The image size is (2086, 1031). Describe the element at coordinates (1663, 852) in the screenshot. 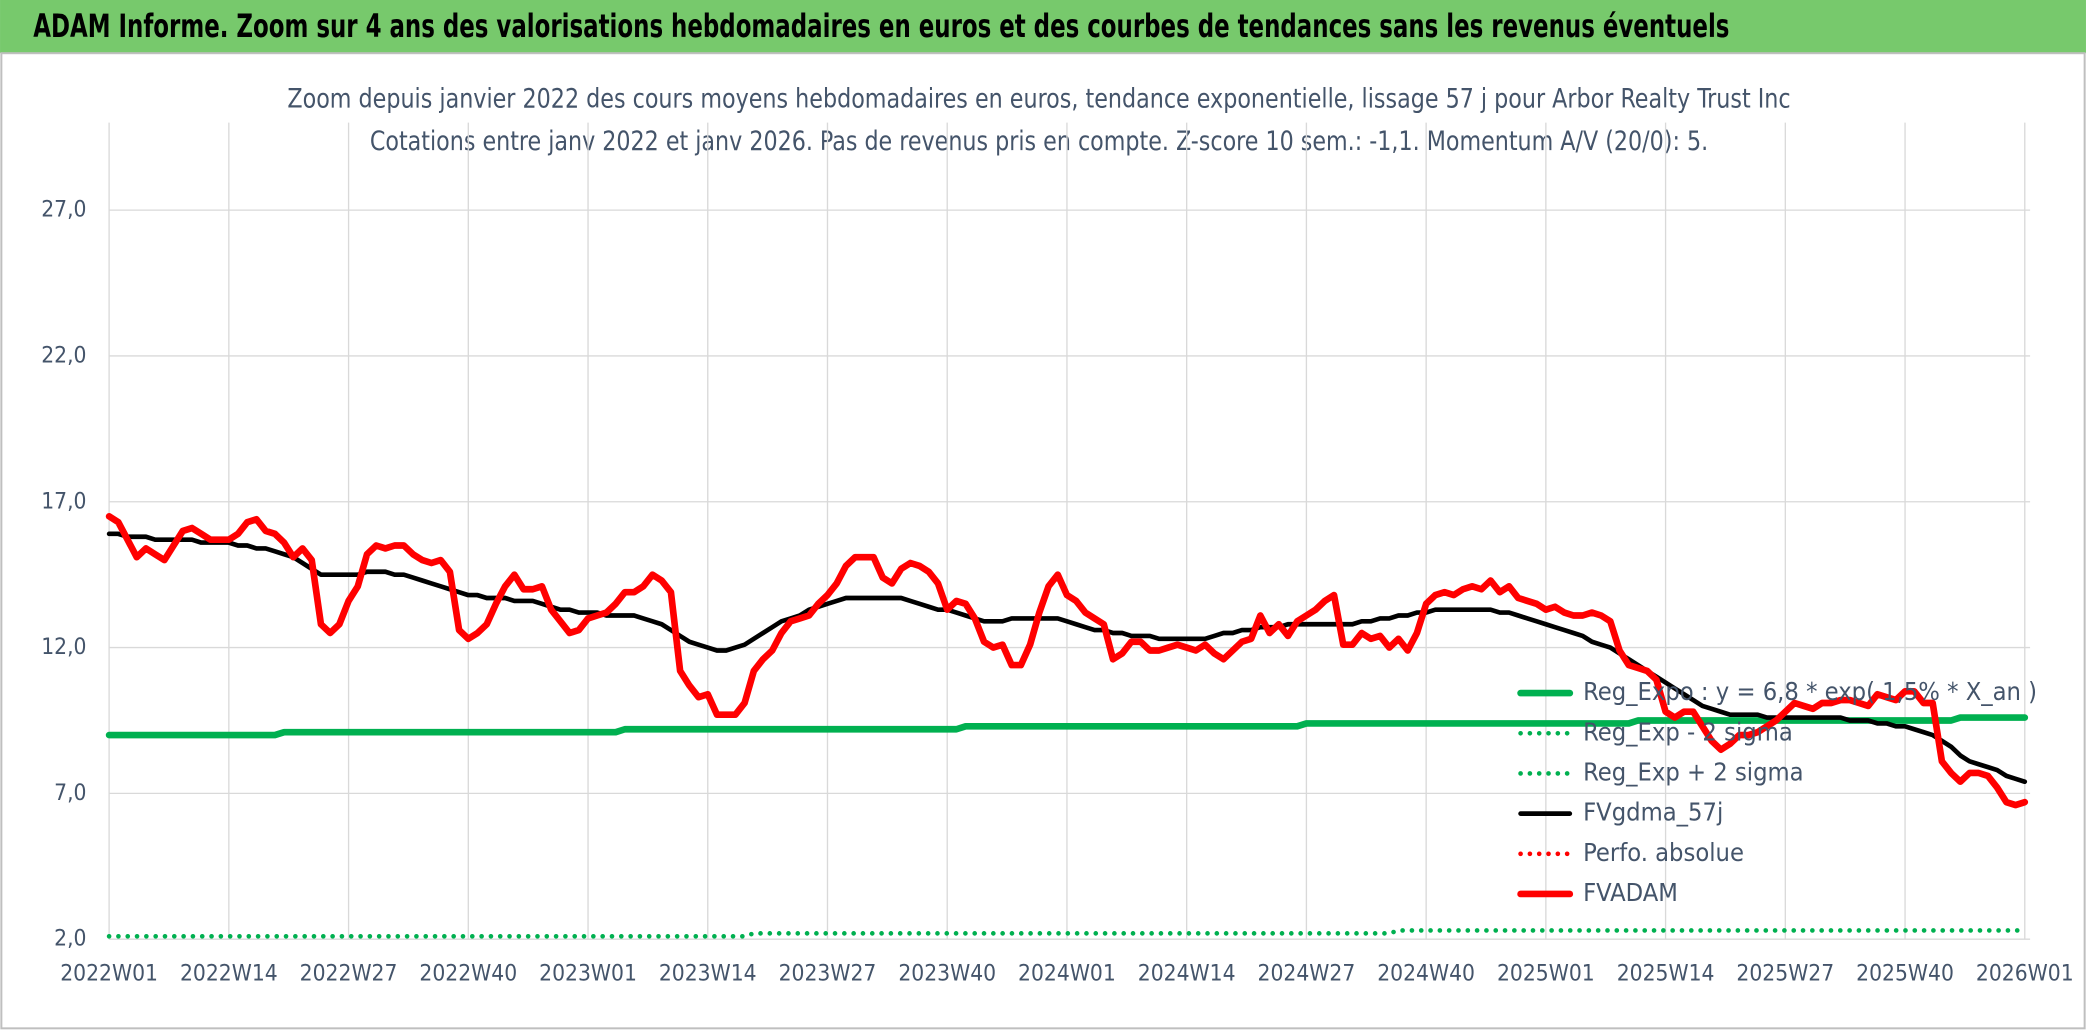

I see `legend-label: Perfo. absolue` at that location.